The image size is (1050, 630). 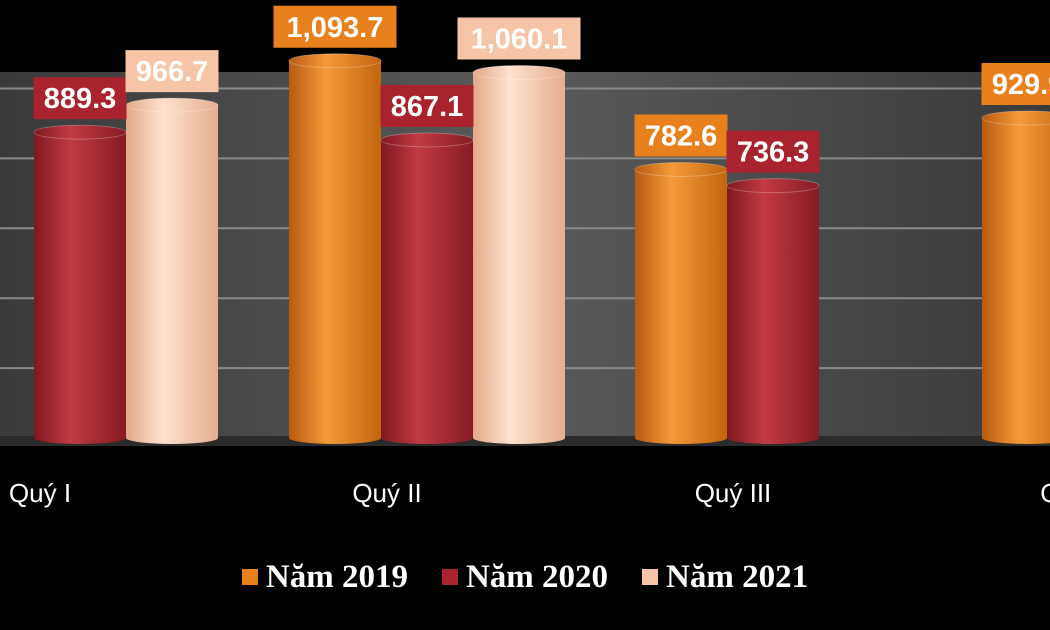 I want to click on legend-item-2020: Năm 2020, so click(x=525, y=577).